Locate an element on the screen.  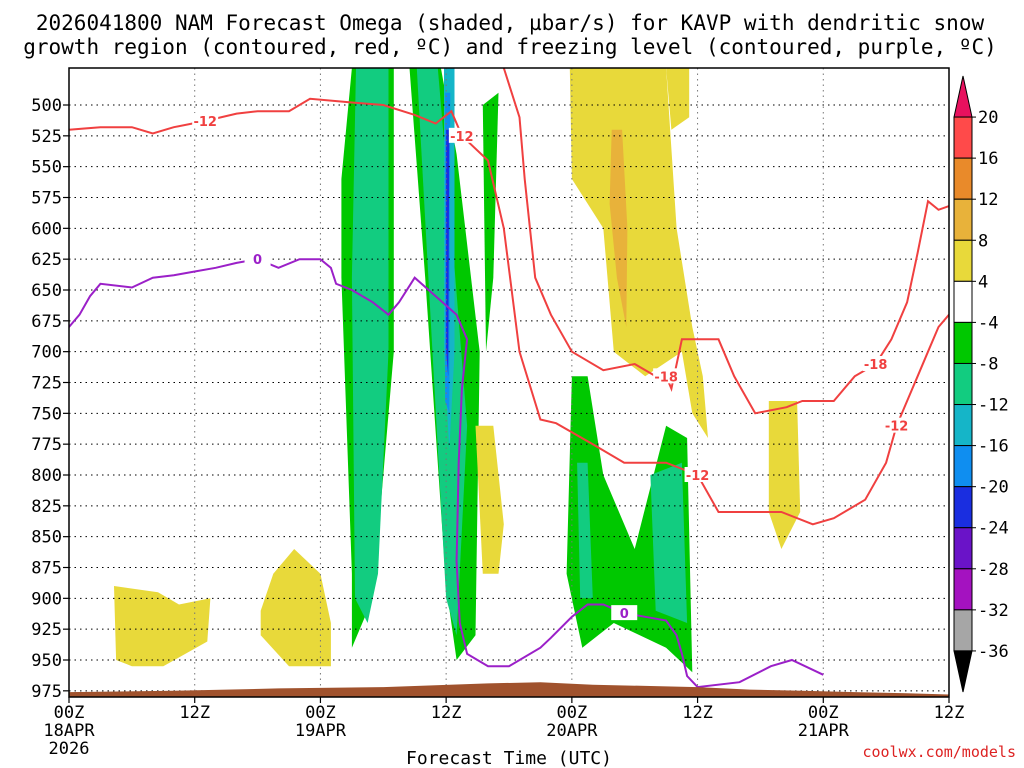
y-tick-label: 525 is located at coordinates (46, 137).